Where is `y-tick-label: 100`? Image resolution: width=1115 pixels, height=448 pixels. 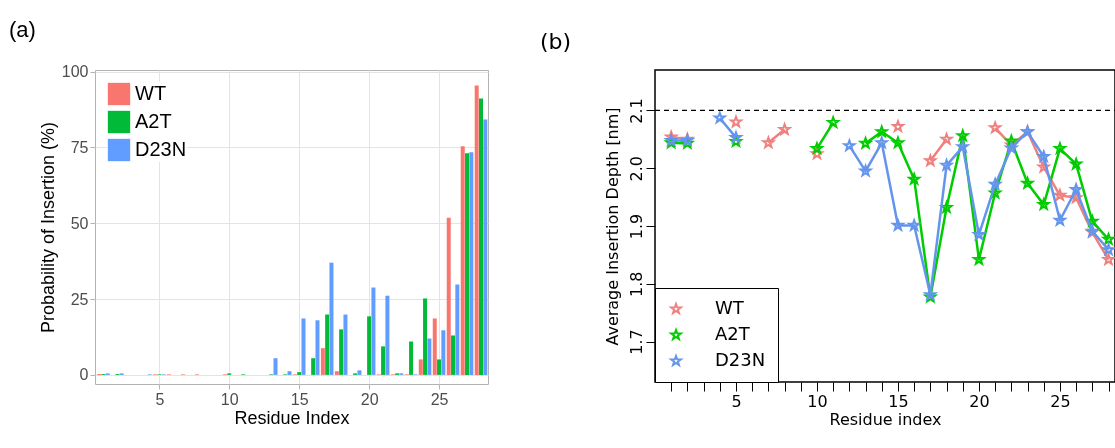
y-tick-label: 100 is located at coordinates (75, 72).